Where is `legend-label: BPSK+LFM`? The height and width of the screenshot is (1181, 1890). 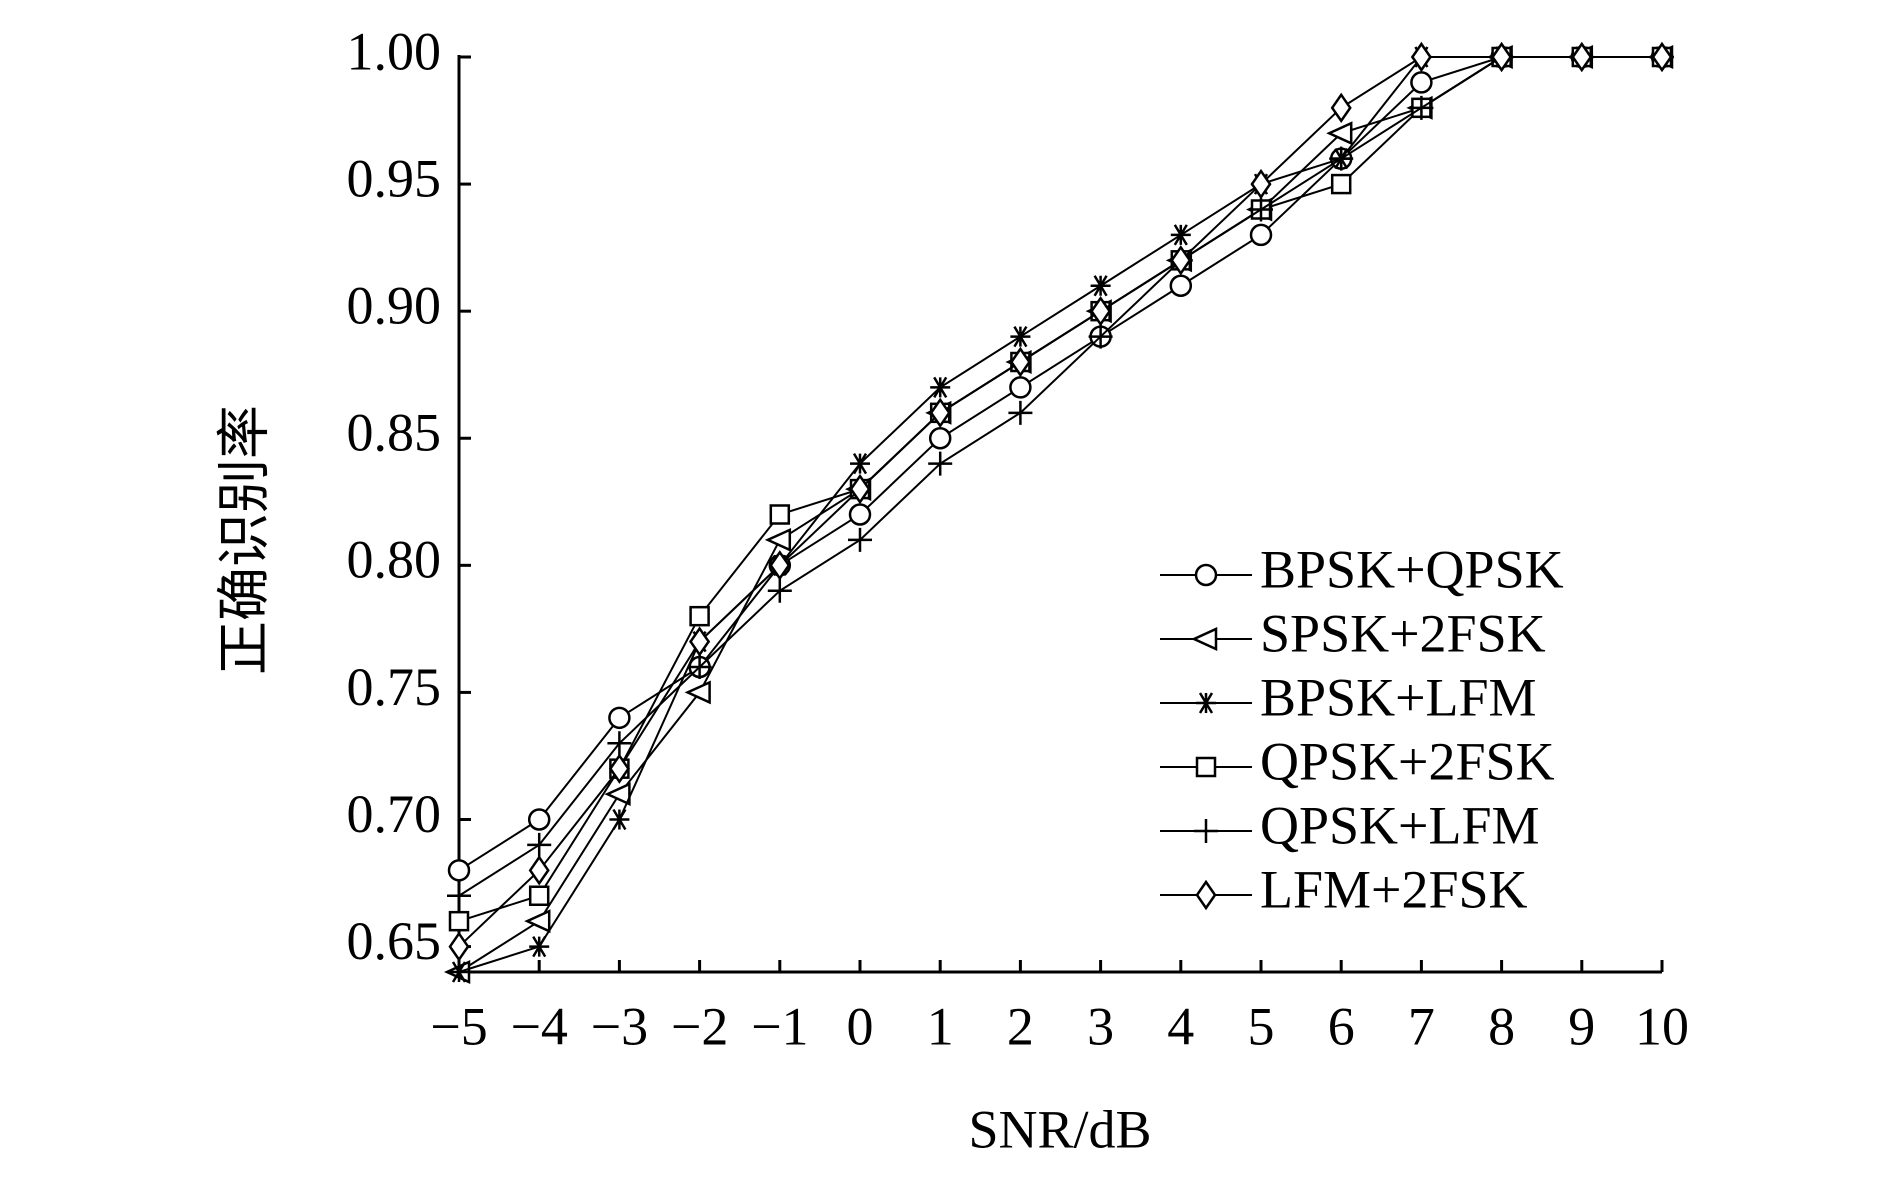 legend-label: BPSK+LFM is located at coordinates (1398, 697).